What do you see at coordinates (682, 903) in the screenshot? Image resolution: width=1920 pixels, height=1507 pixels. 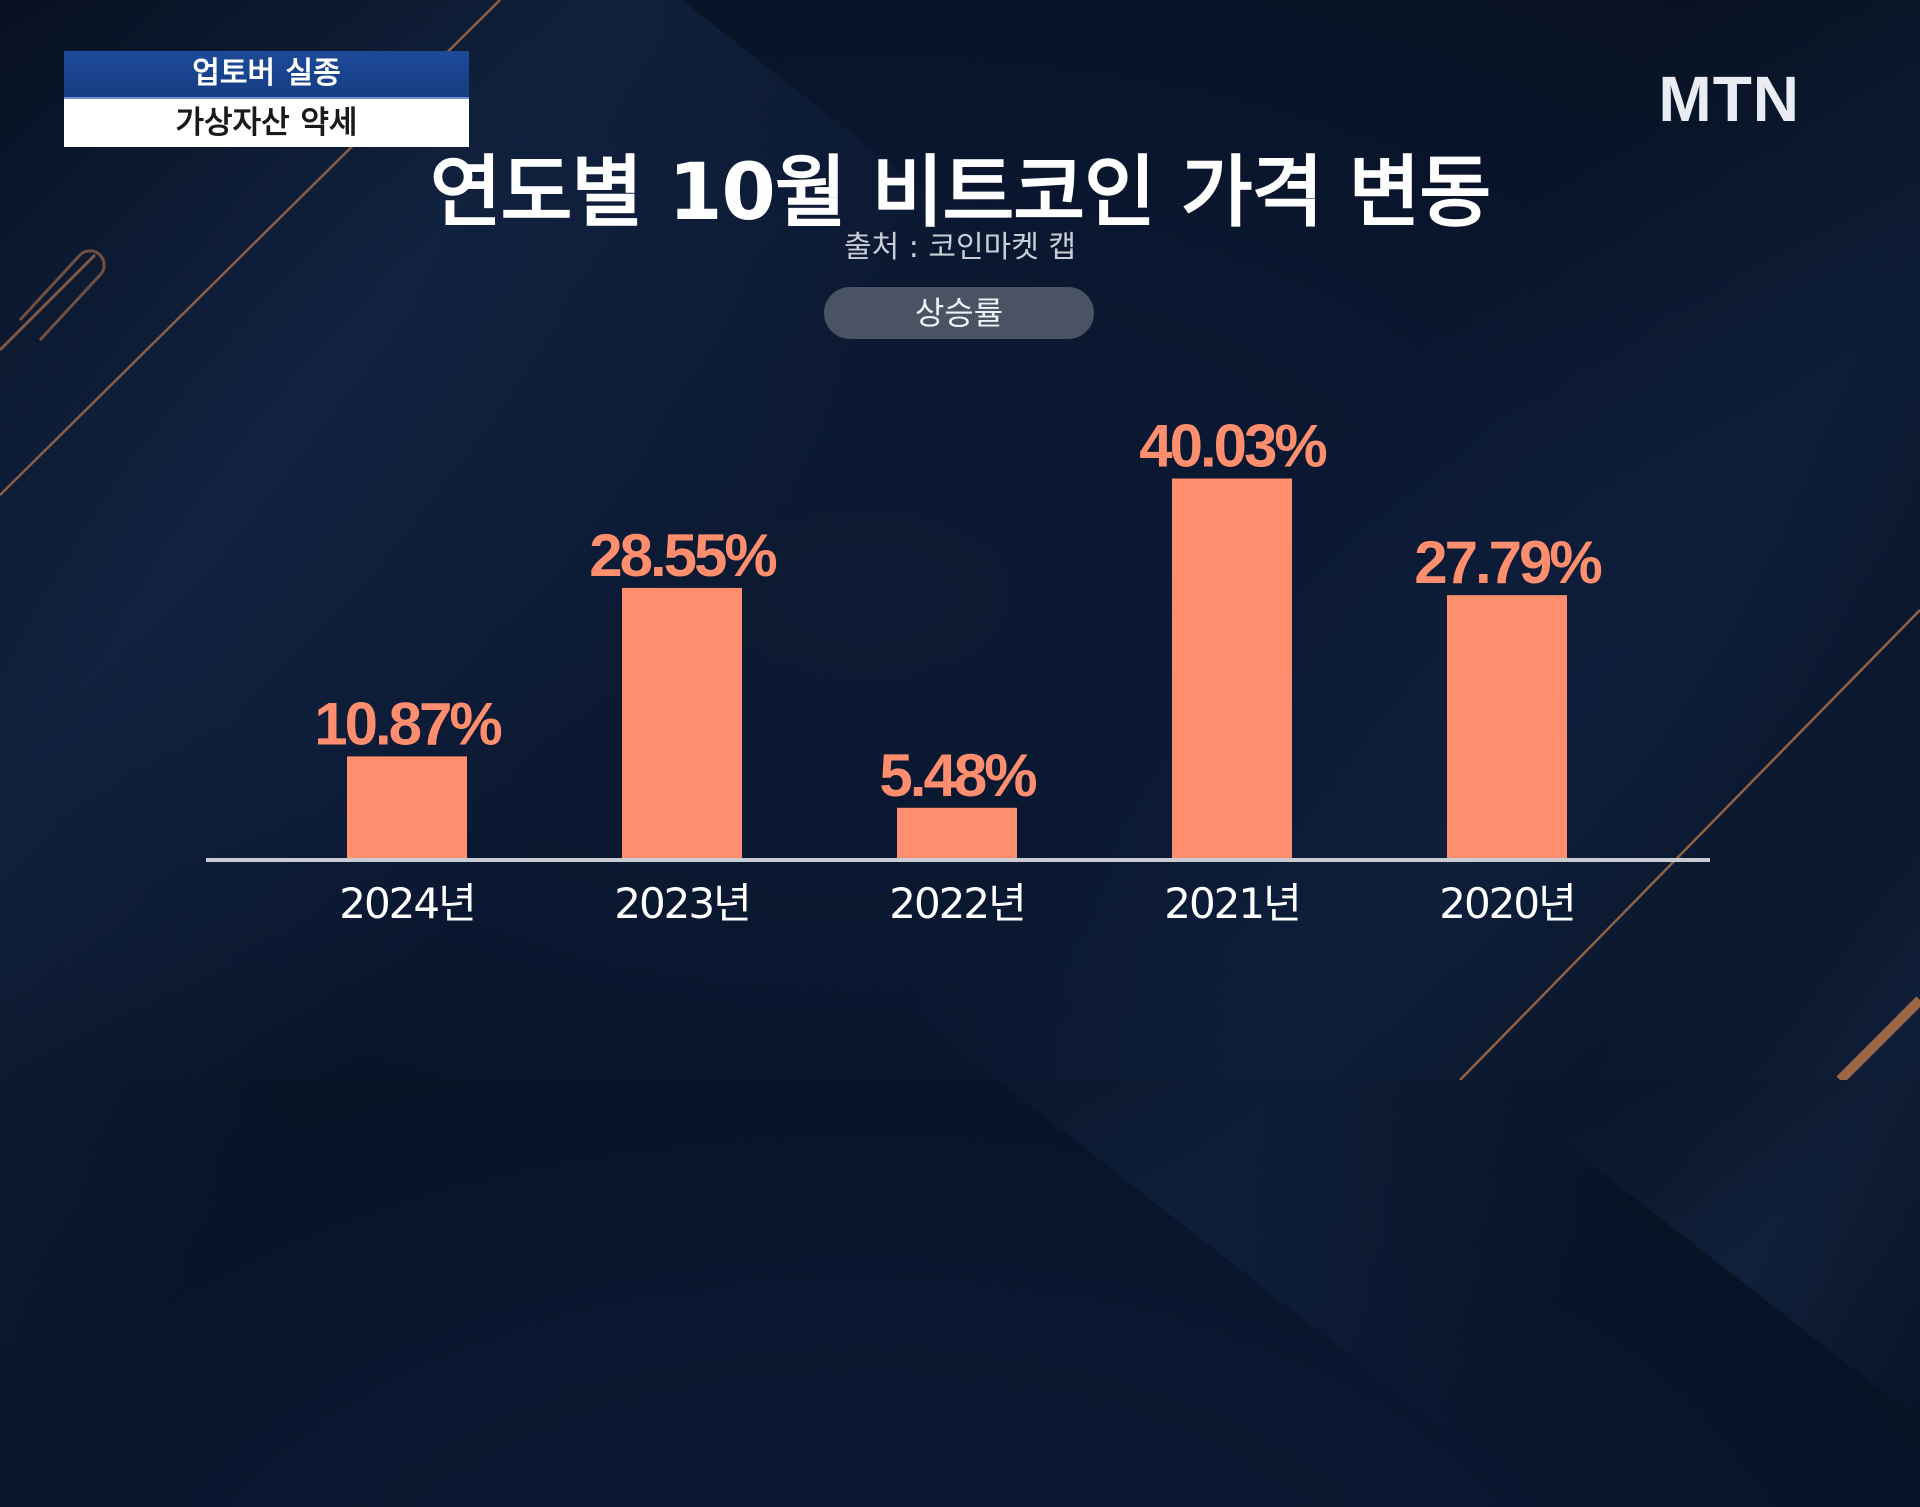 I see `category-label: 2023년` at bounding box center [682, 903].